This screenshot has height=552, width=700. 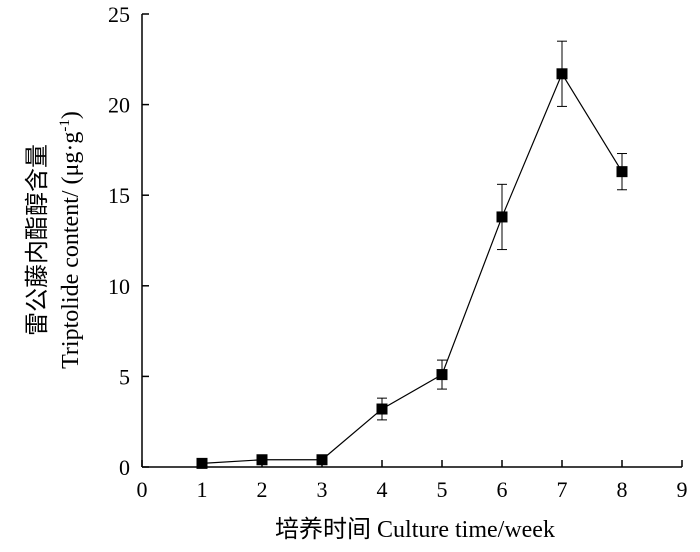 What do you see at coordinates (124, 376) in the screenshot?
I see `y-tick-label-1: 5` at bounding box center [124, 376].